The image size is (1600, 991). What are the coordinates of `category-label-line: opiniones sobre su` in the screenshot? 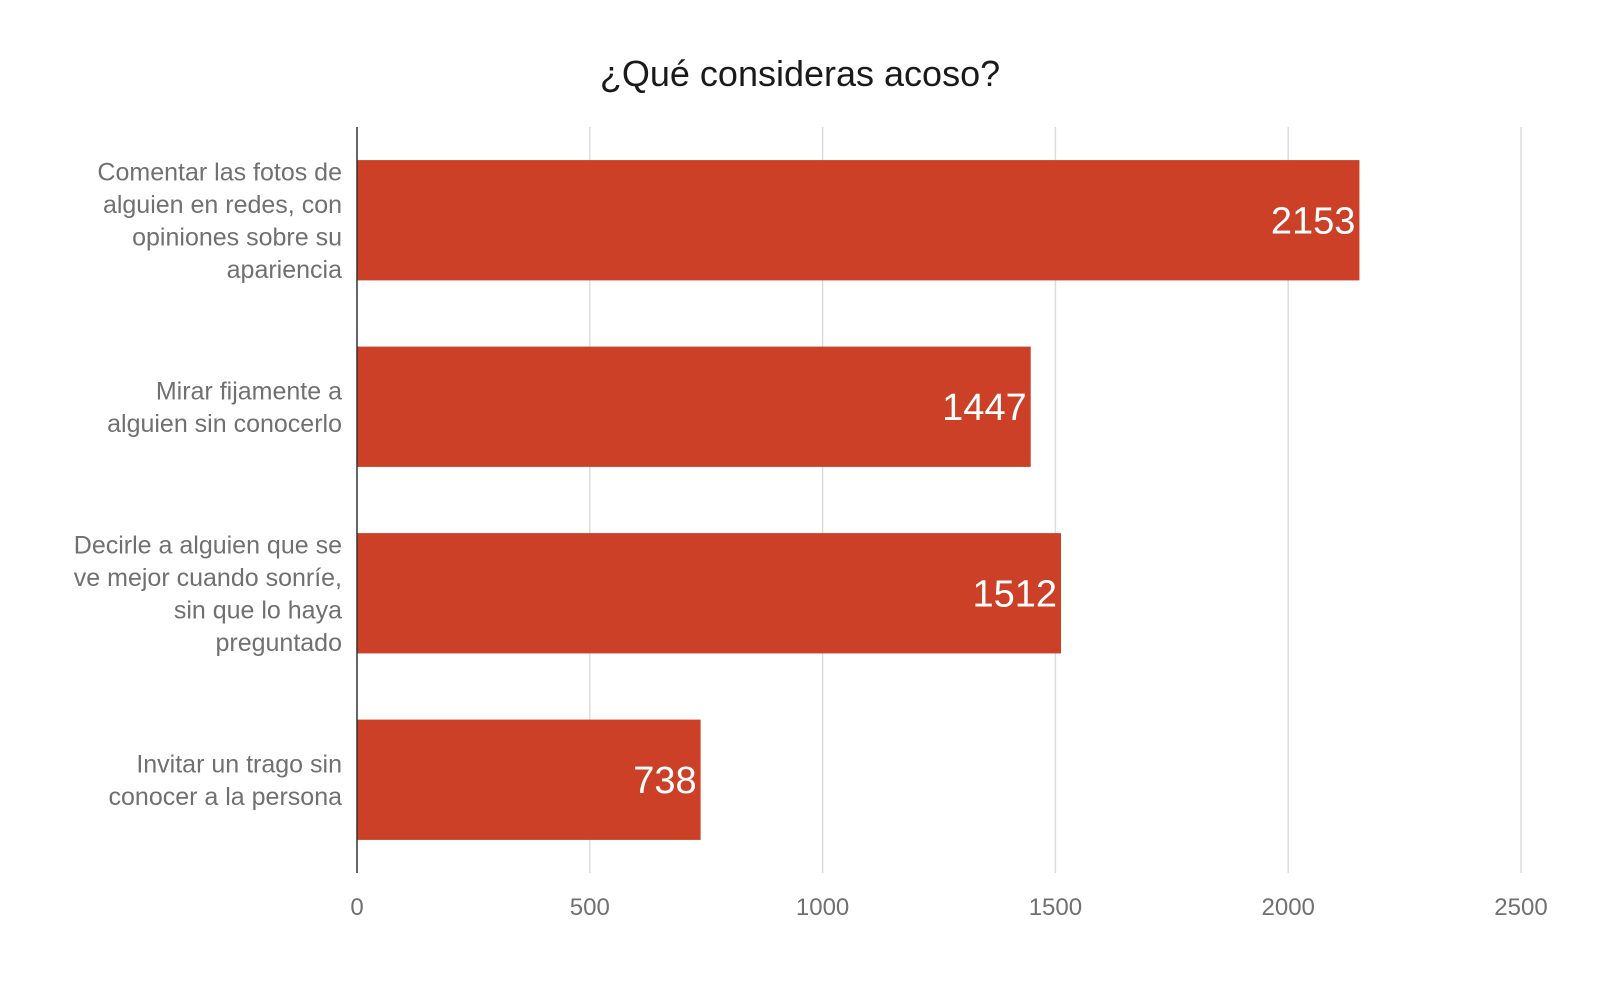 It's located at (237, 238).